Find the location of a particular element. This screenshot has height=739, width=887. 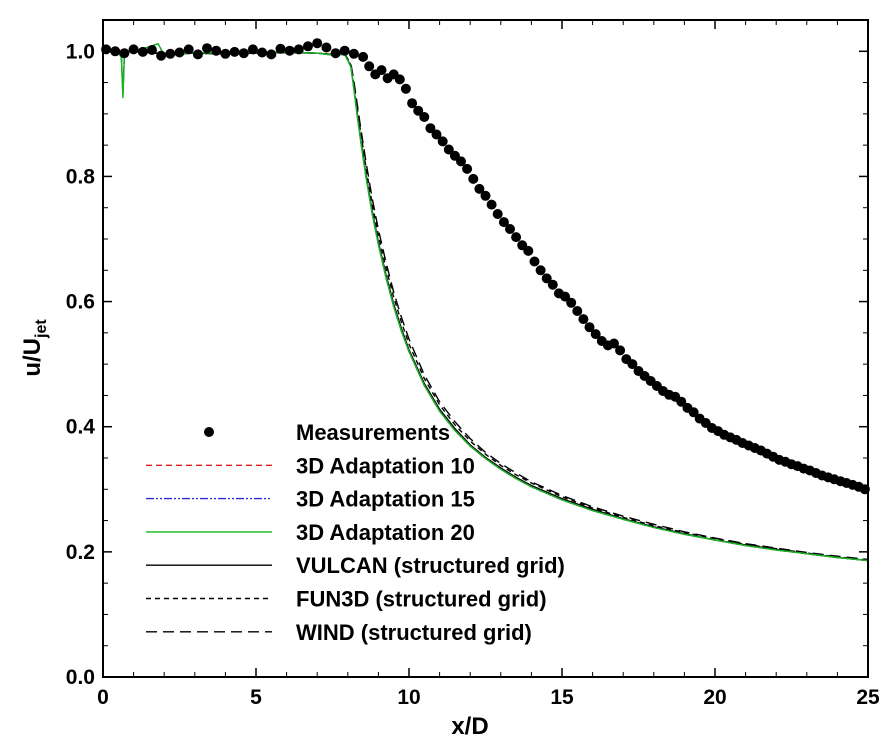

legend-label-3d-adaptation-10: 3D Adaptation 10 is located at coordinates (385, 465).